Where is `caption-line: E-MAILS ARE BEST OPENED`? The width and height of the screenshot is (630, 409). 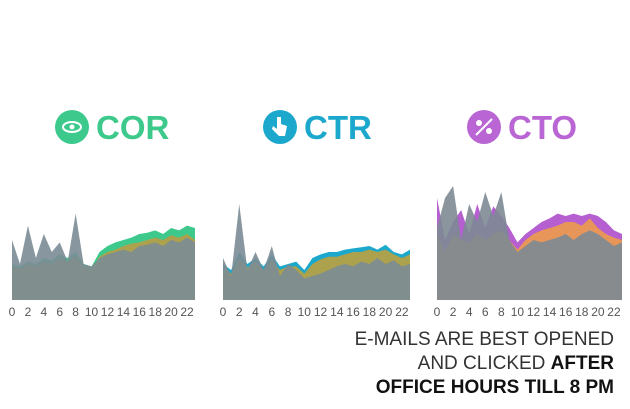 caption-line: E-MAILS ARE BEST OPENED is located at coordinates (484, 340).